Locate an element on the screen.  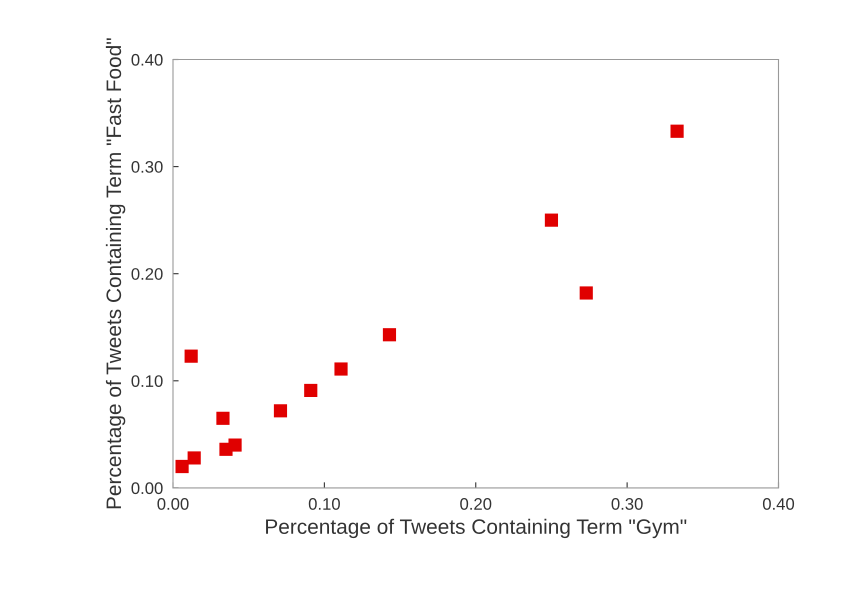
y-tick-label: 0.30 is located at coordinates (147, 167).